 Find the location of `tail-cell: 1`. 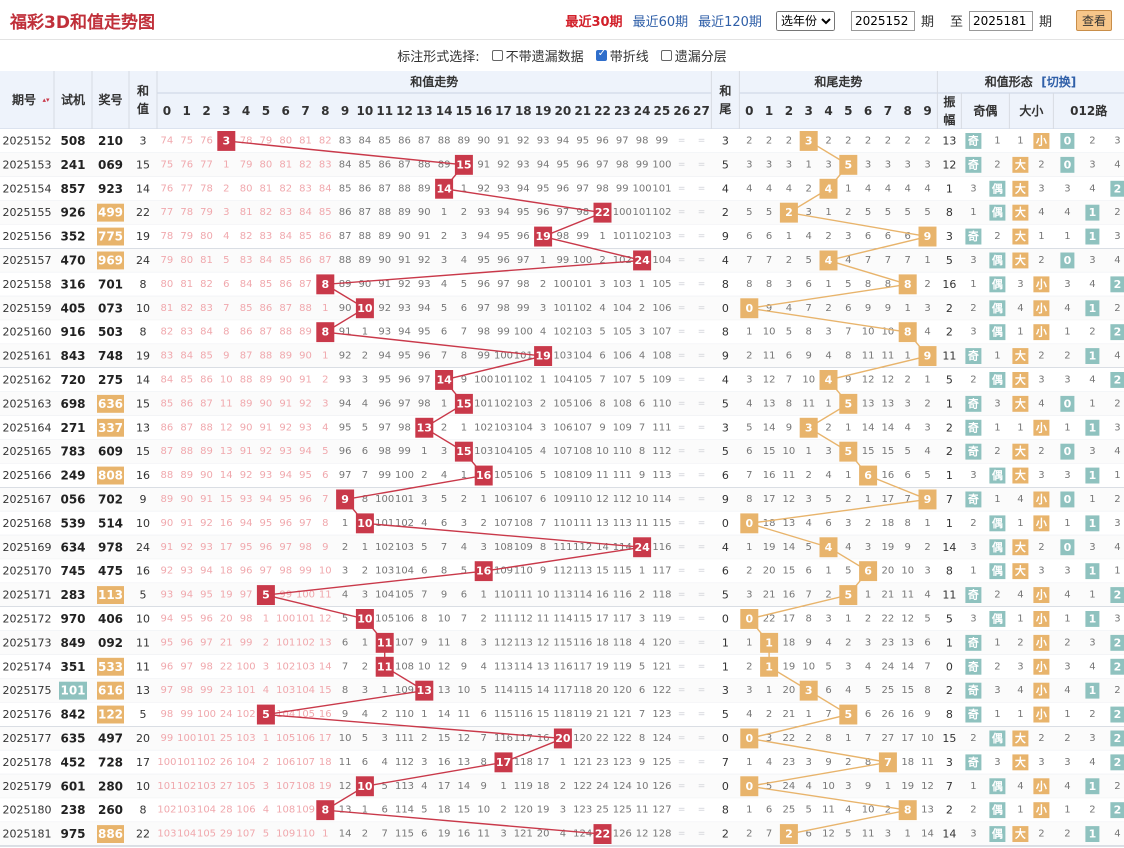

tail-cell: 1 is located at coordinates (725, 642).